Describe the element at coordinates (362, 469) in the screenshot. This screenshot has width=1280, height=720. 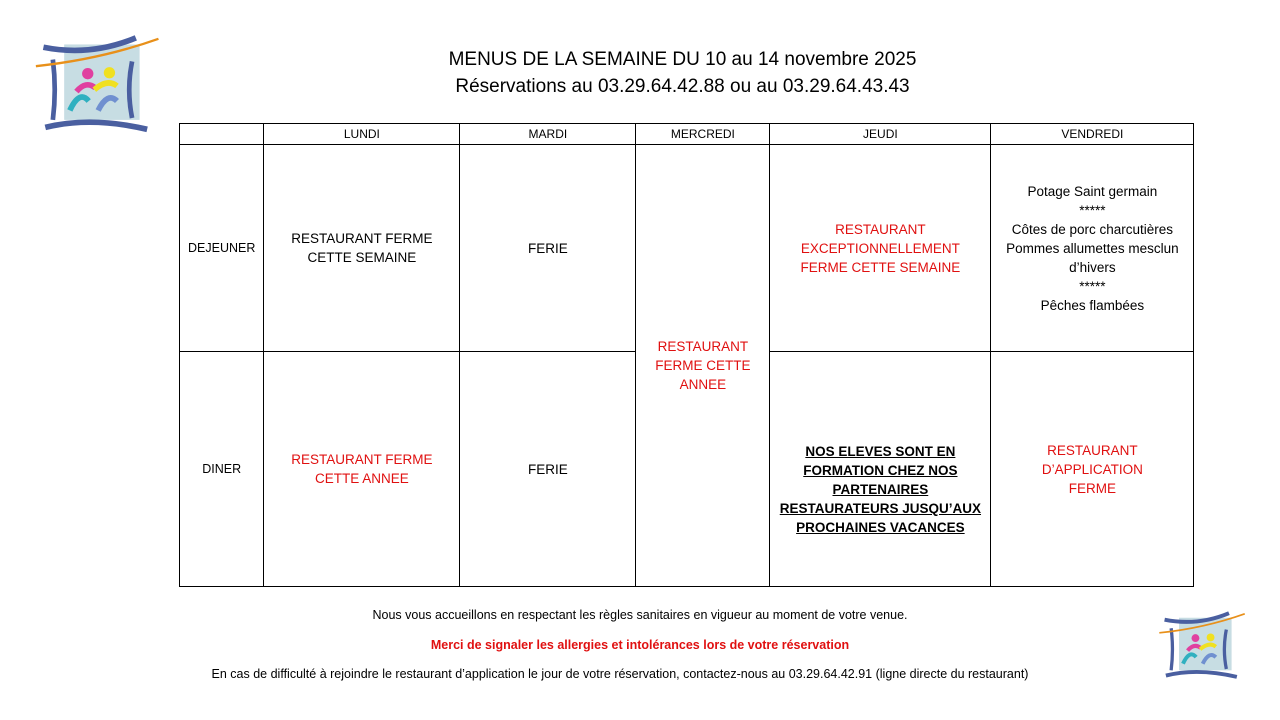
I see `cell-lundi: RESTAURANT FERME CETTE ANNEE` at that location.